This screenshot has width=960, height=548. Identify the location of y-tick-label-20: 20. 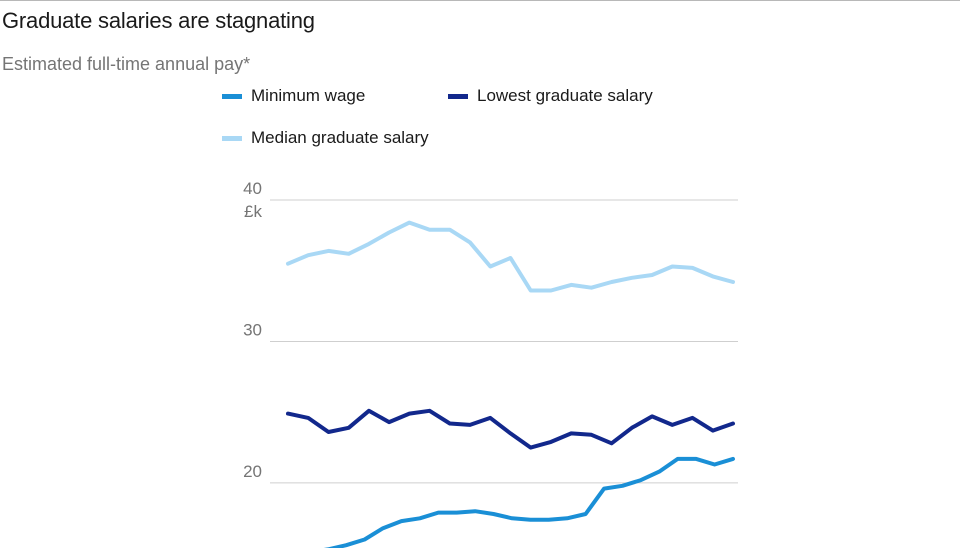
(252, 471).